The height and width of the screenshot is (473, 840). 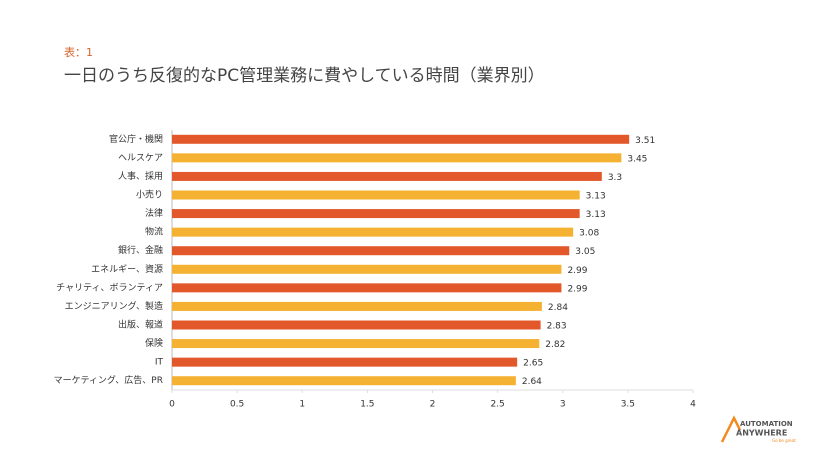 I want to click on y-tick-label: マーケティング、広告、PR, so click(x=108, y=380).